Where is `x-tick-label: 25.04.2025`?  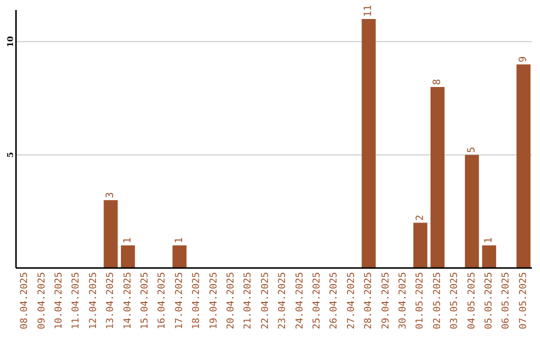 x-tick-label: 25.04.2025 is located at coordinates (317, 301).